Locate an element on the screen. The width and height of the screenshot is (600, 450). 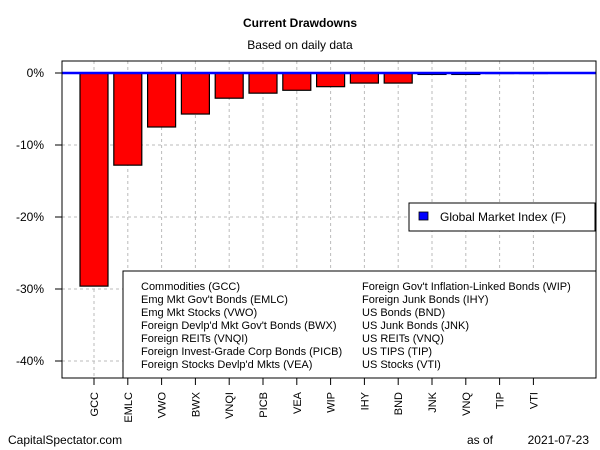
annotation-right-item: US REITs (VNQ) is located at coordinates (403, 339).